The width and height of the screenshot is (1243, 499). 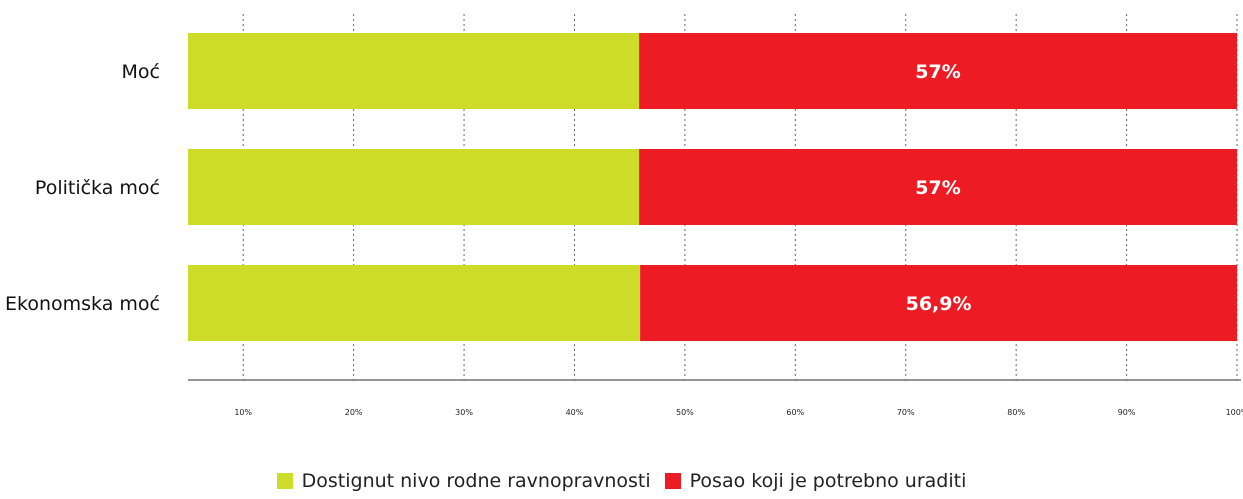 I want to click on category-label: Ekonomska moć, so click(x=82, y=304).